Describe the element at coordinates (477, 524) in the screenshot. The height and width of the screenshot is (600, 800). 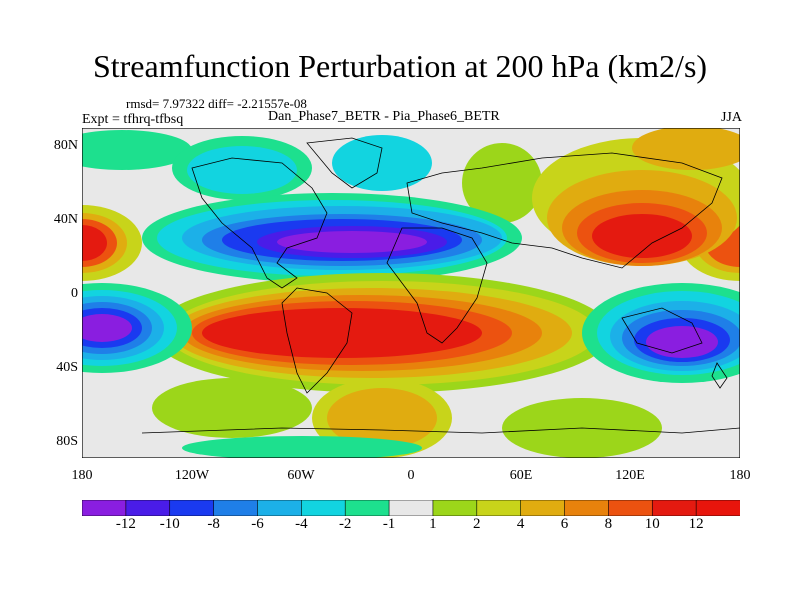
I see `colorbar-tick-label: 2` at that location.